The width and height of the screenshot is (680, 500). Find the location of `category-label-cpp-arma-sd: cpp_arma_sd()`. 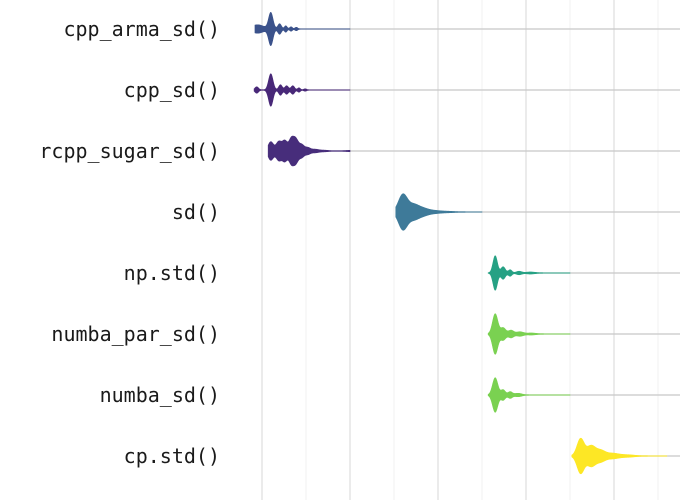

category-label-cpp-arma-sd: cpp_arma_sd() is located at coordinates (141, 29).